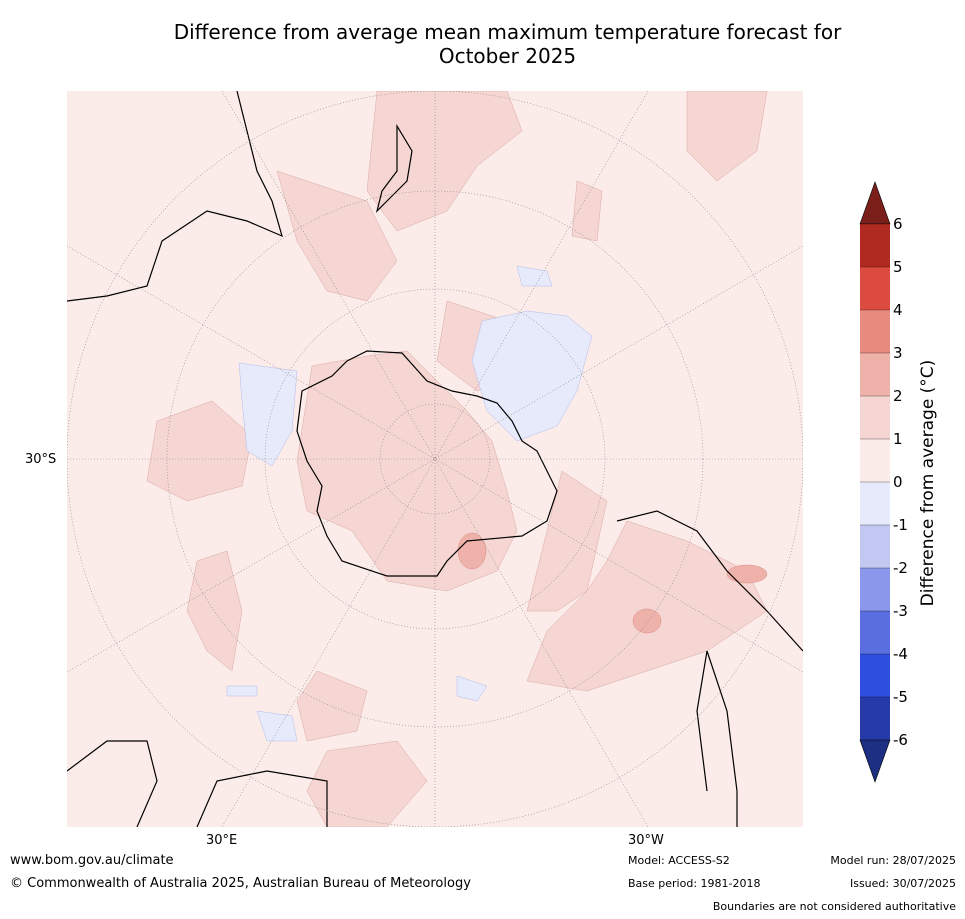 This screenshot has height=919, width=965. What do you see at coordinates (394, 168) in the screenshot?
I see `new-zealand-coastline` at bounding box center [394, 168].